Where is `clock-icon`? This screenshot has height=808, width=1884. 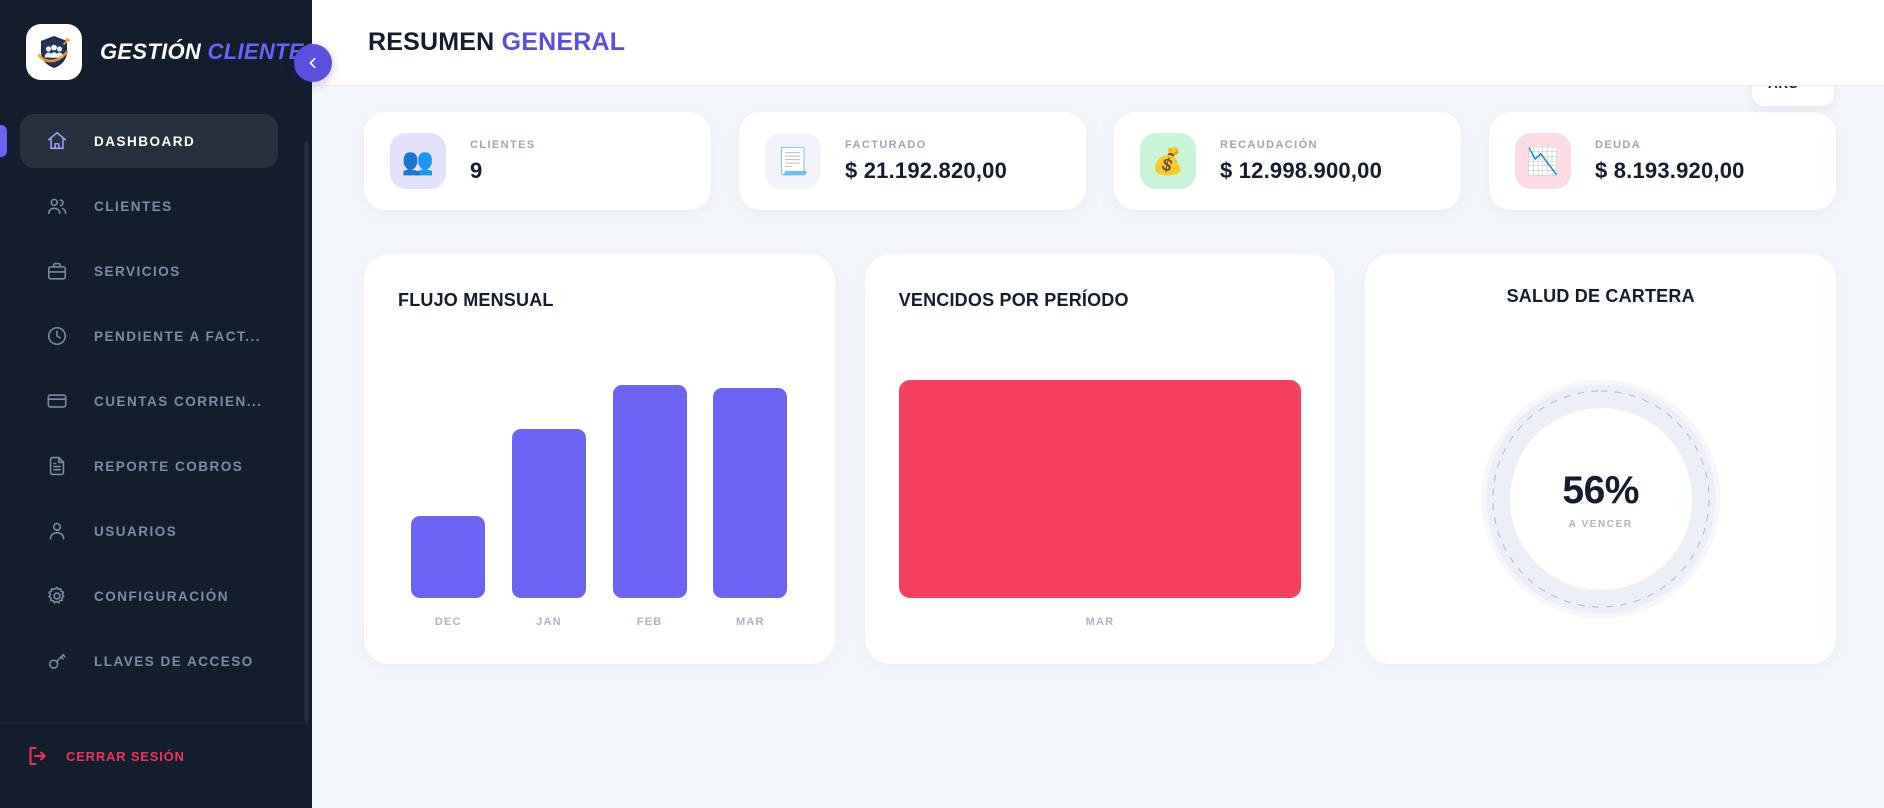
clock-icon is located at coordinates (57, 336).